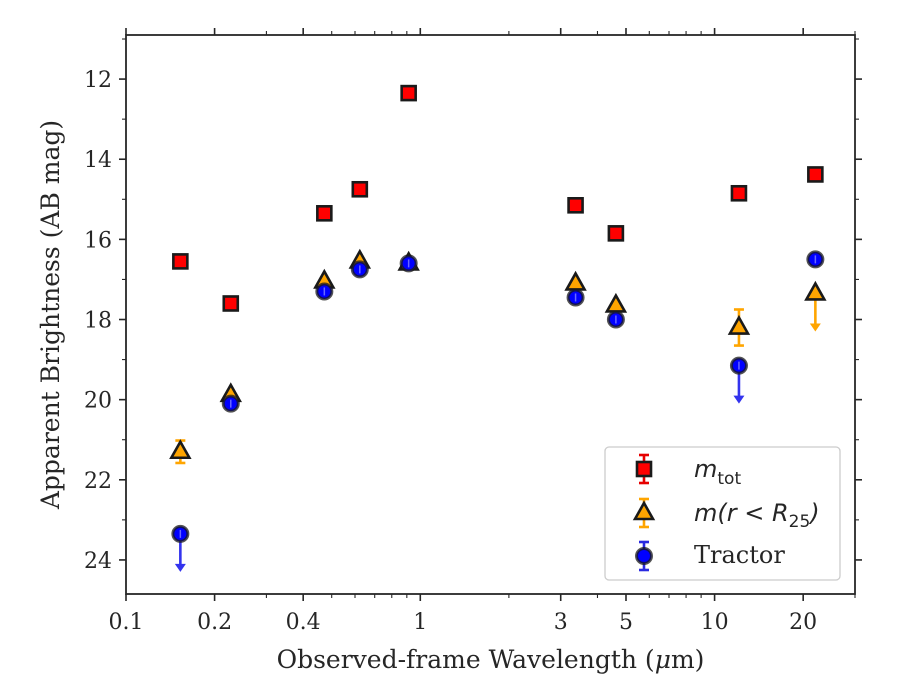 The height and width of the screenshot is (700, 900). Describe the element at coordinates (644, 510) in the screenshot. I see `legend-marker-triangle` at that location.